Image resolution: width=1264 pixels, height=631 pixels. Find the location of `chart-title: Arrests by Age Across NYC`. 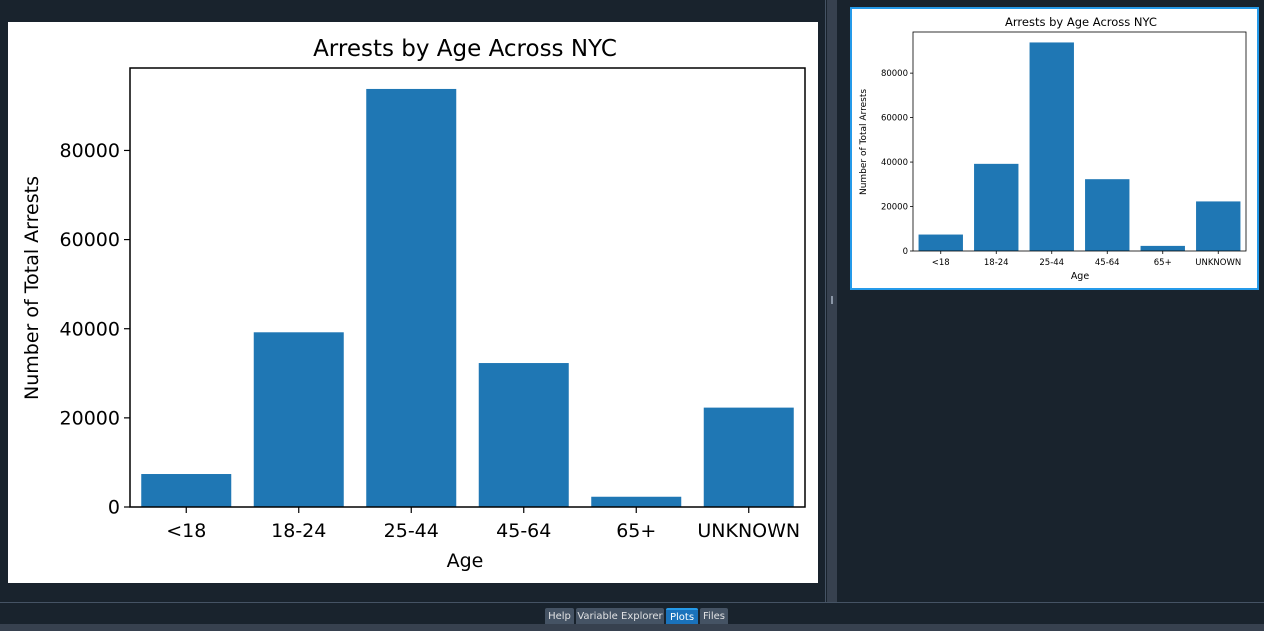

chart-title: Arrests by Age Across NYC is located at coordinates (465, 49).